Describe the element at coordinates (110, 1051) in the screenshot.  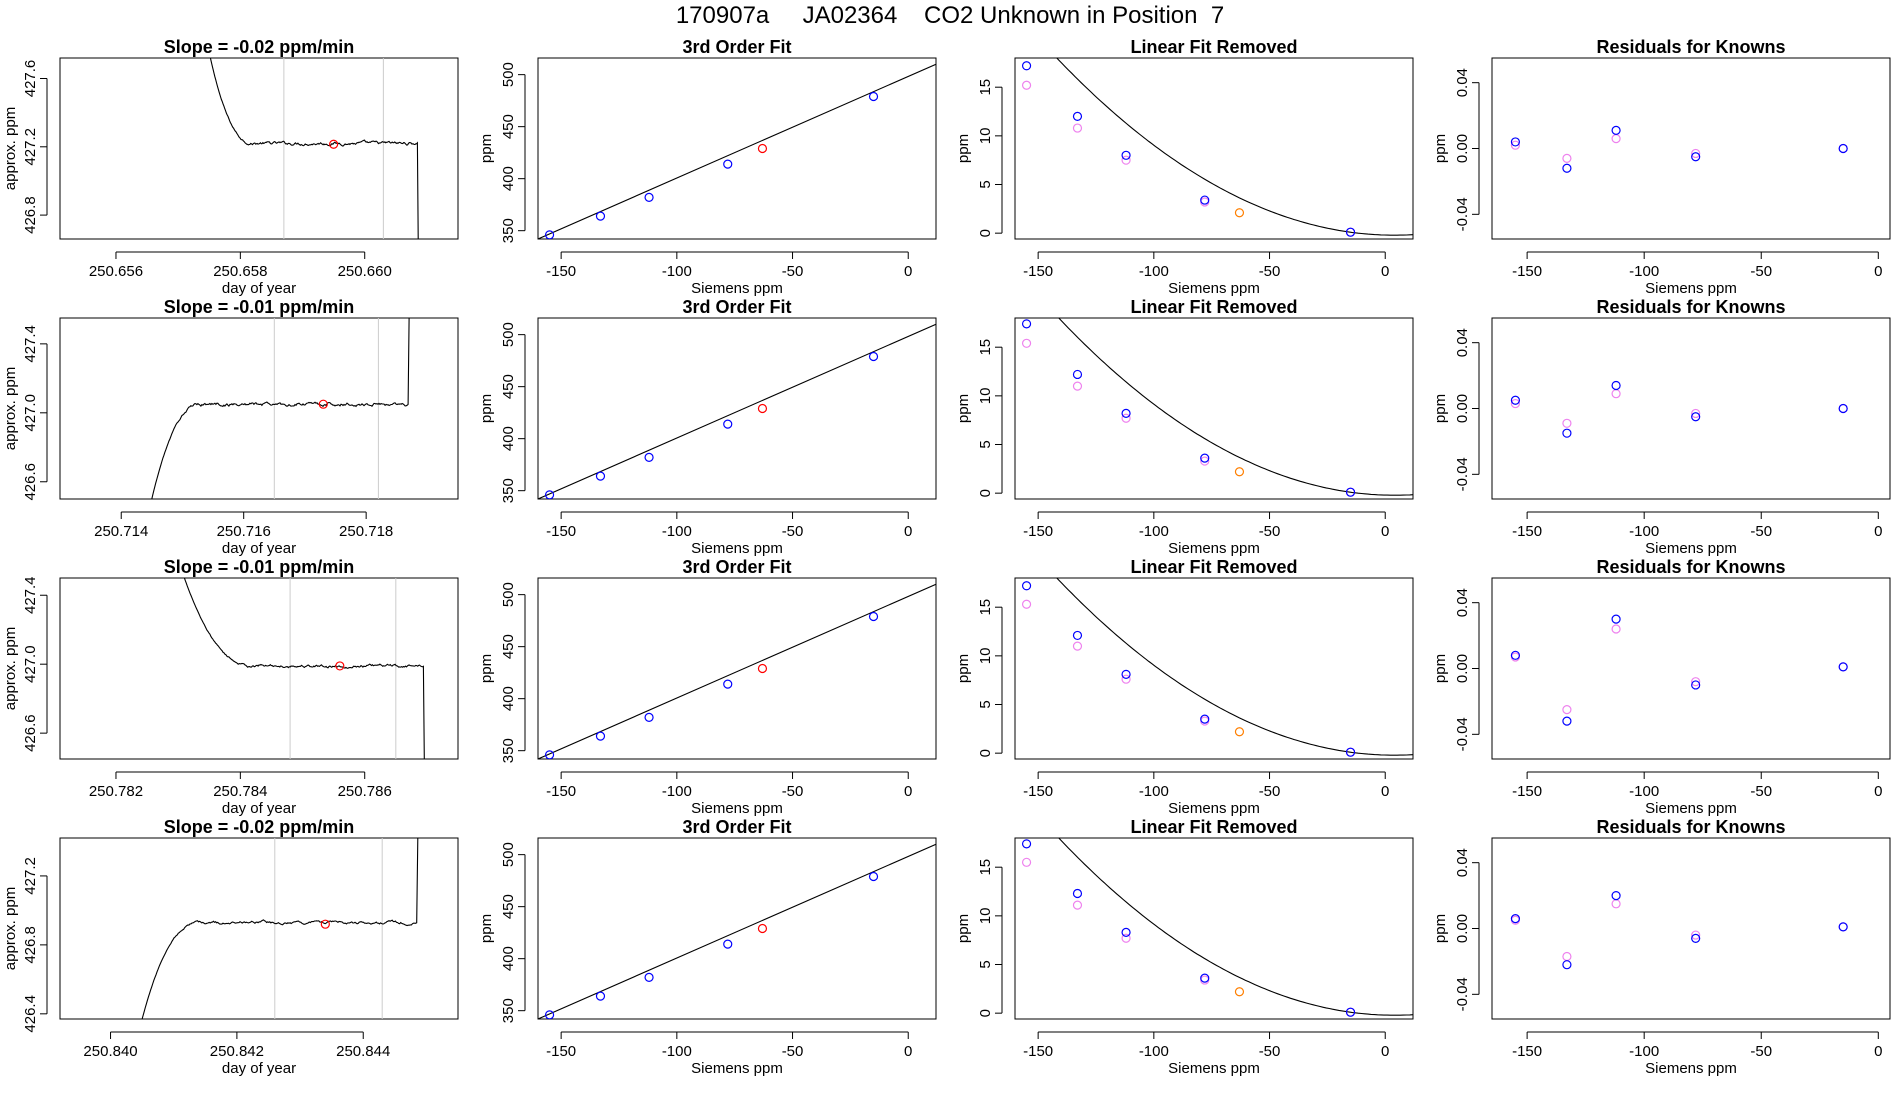
I see `x-tick-label: 250.840` at that location.